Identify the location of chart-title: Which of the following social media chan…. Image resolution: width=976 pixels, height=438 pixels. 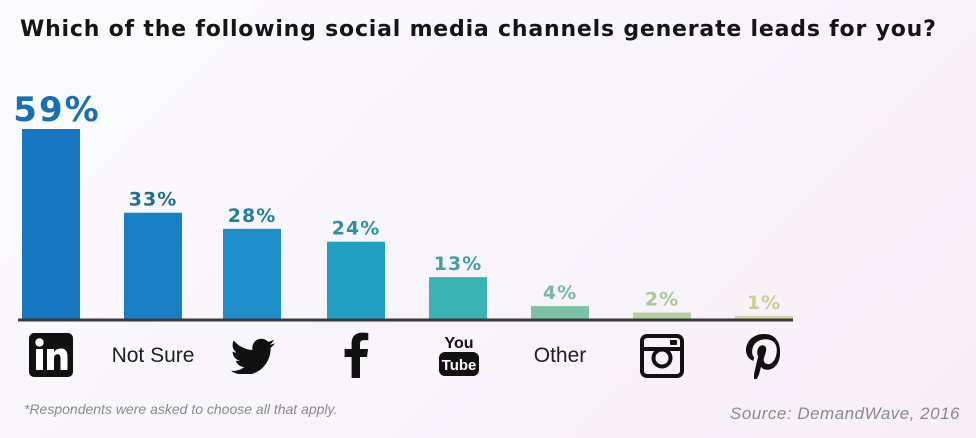
(478, 29).